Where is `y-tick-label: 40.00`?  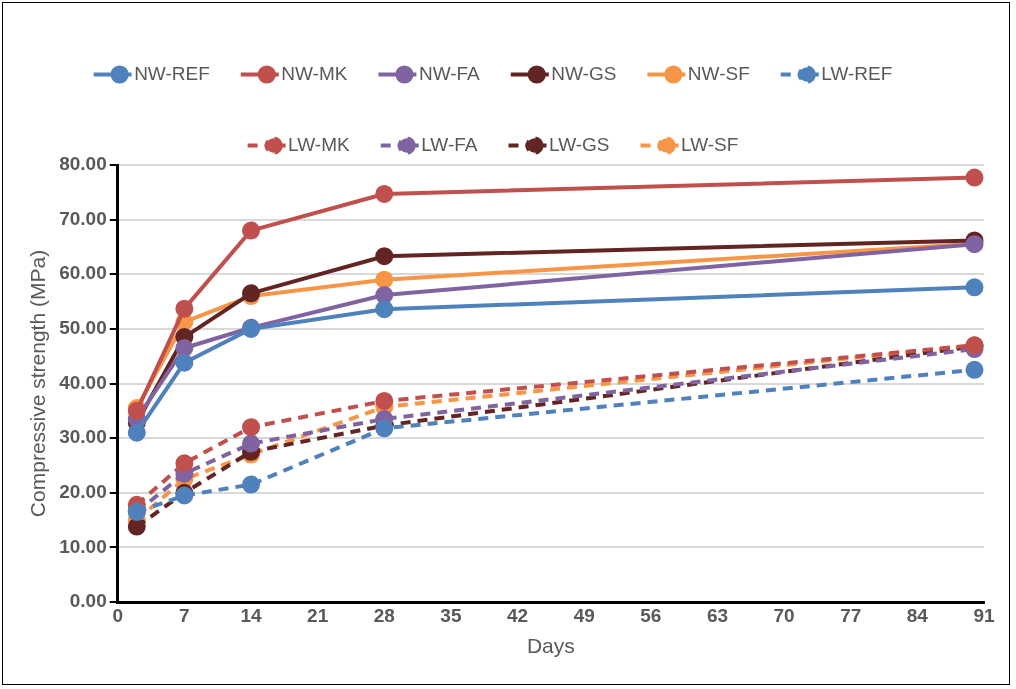 y-tick-label: 40.00 is located at coordinates (83, 382).